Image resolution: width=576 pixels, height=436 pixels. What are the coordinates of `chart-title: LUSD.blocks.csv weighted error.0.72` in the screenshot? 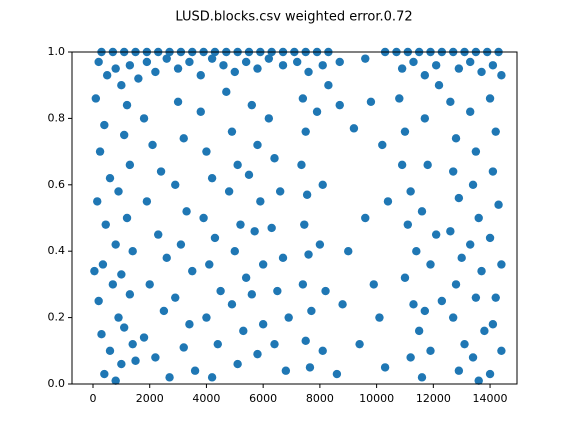 It's located at (293, 17).